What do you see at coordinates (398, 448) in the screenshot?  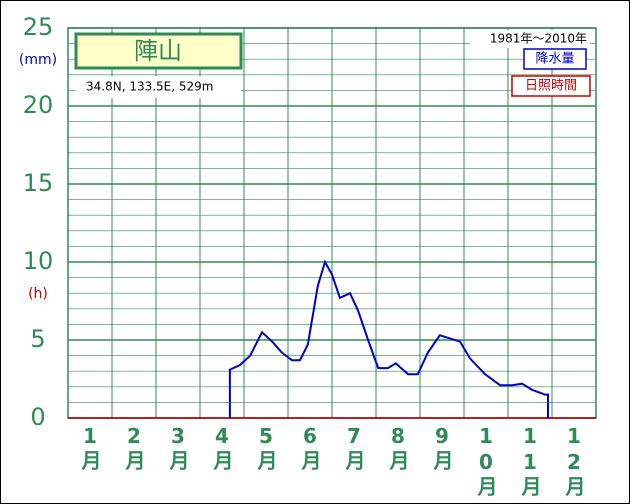 I see `x-tick-label: 8月` at bounding box center [398, 448].